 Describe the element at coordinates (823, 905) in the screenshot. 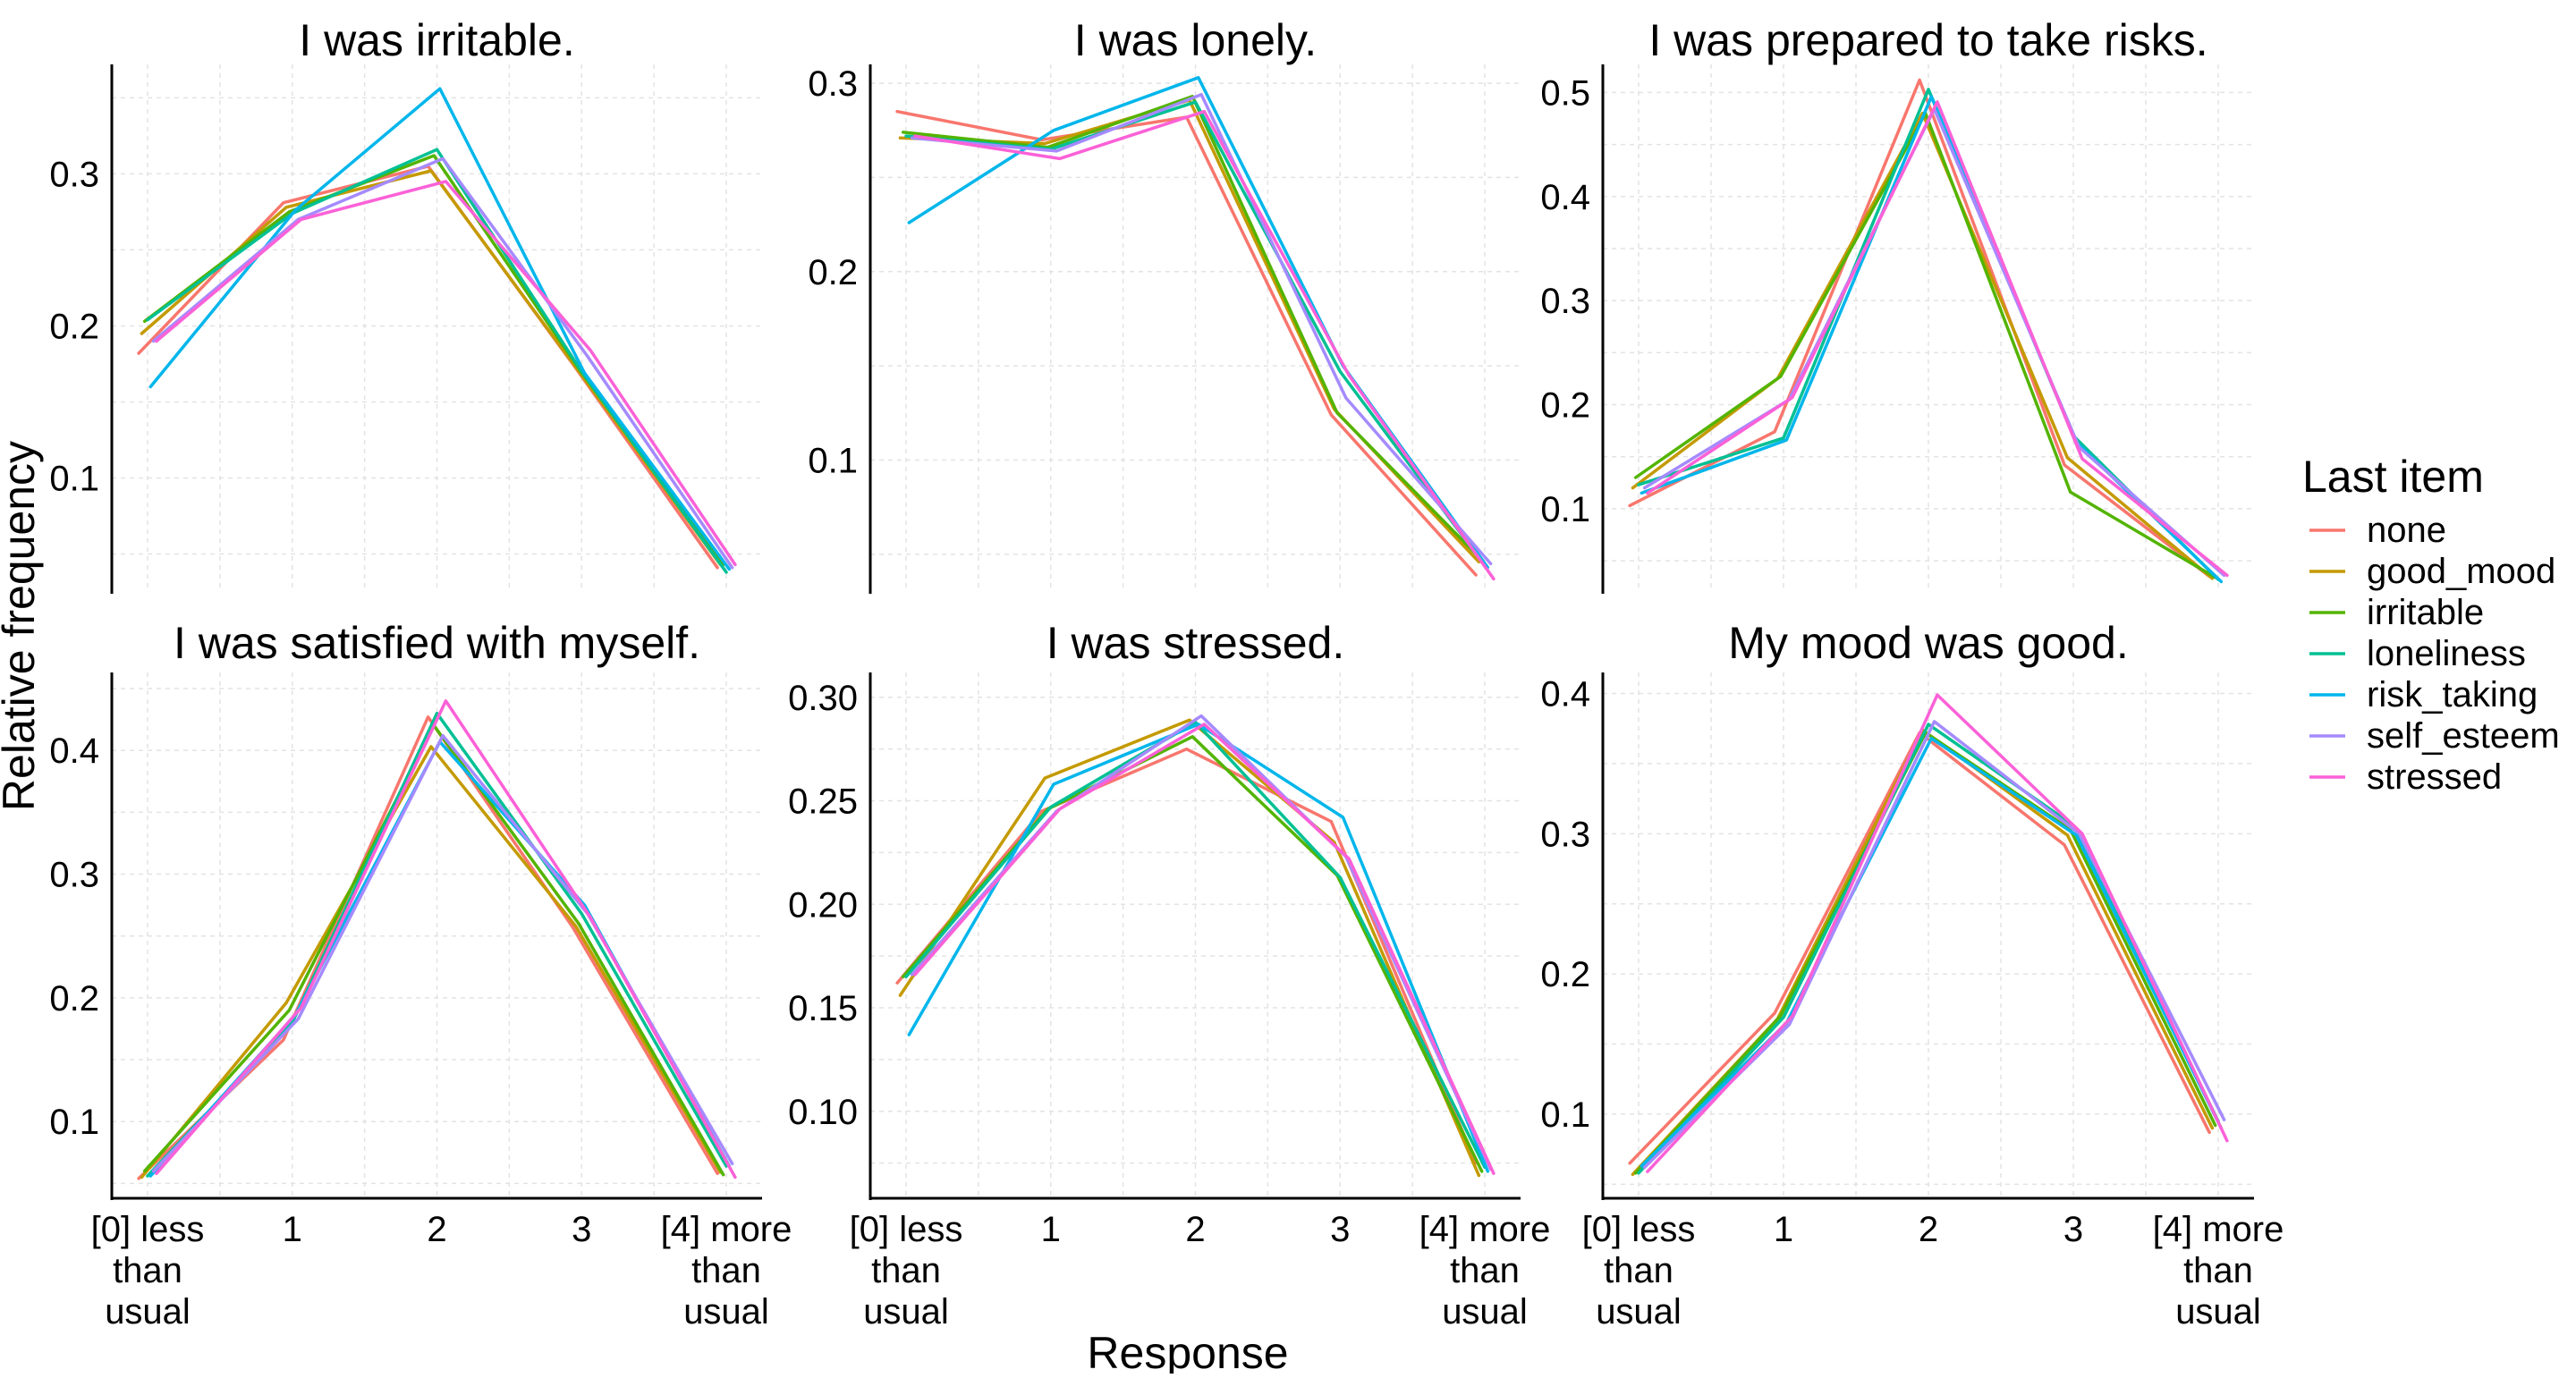

I see `y-tick-label: 0.20` at that location.